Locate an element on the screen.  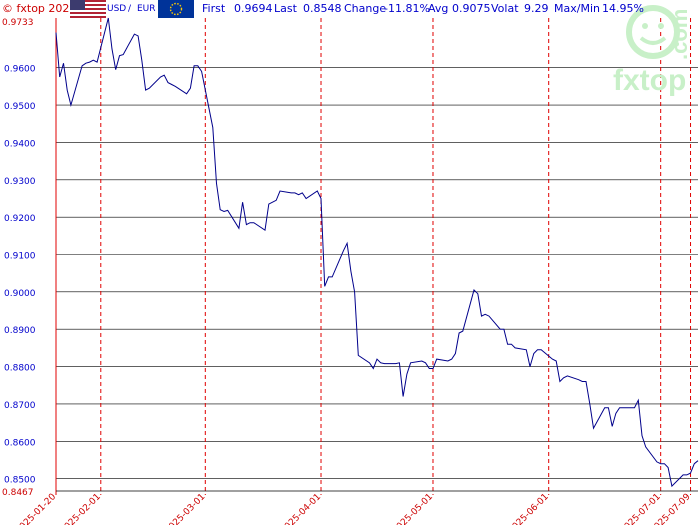
stat-avg-value: 0.9075 is located at coordinates (471, 8).